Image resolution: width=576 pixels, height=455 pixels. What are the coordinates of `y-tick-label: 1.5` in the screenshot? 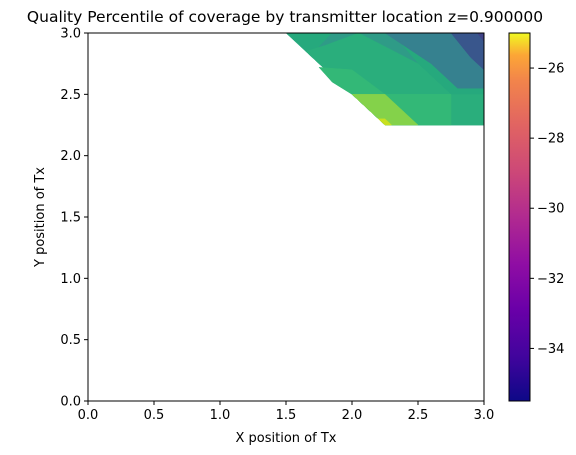 It's located at (70, 218).